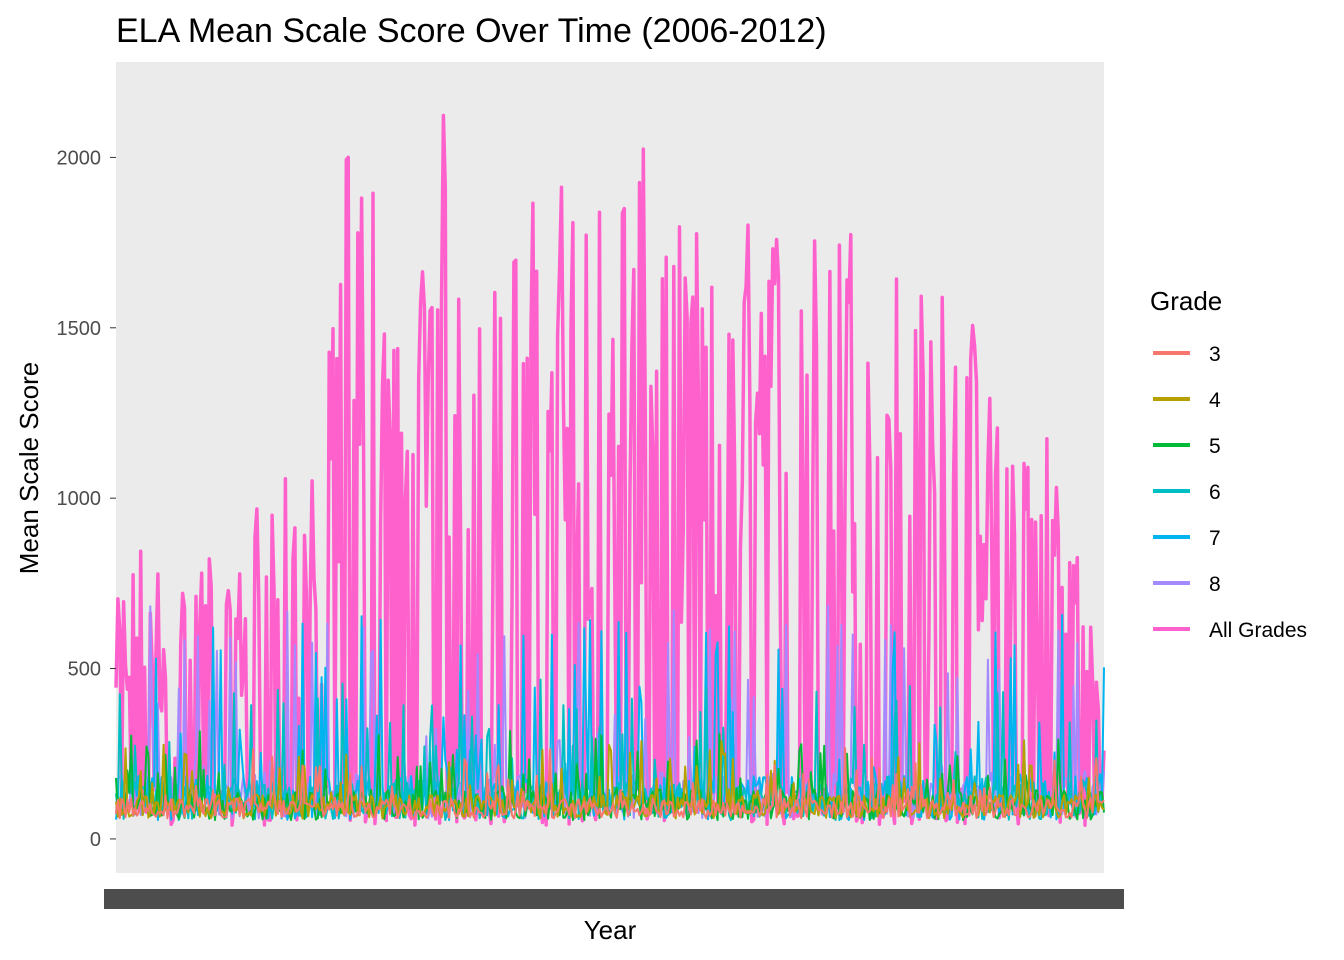 The image size is (1344, 960). What do you see at coordinates (1230, 492) in the screenshot?
I see `legend: 3 4 5 6 7 8 All Grades` at bounding box center [1230, 492].